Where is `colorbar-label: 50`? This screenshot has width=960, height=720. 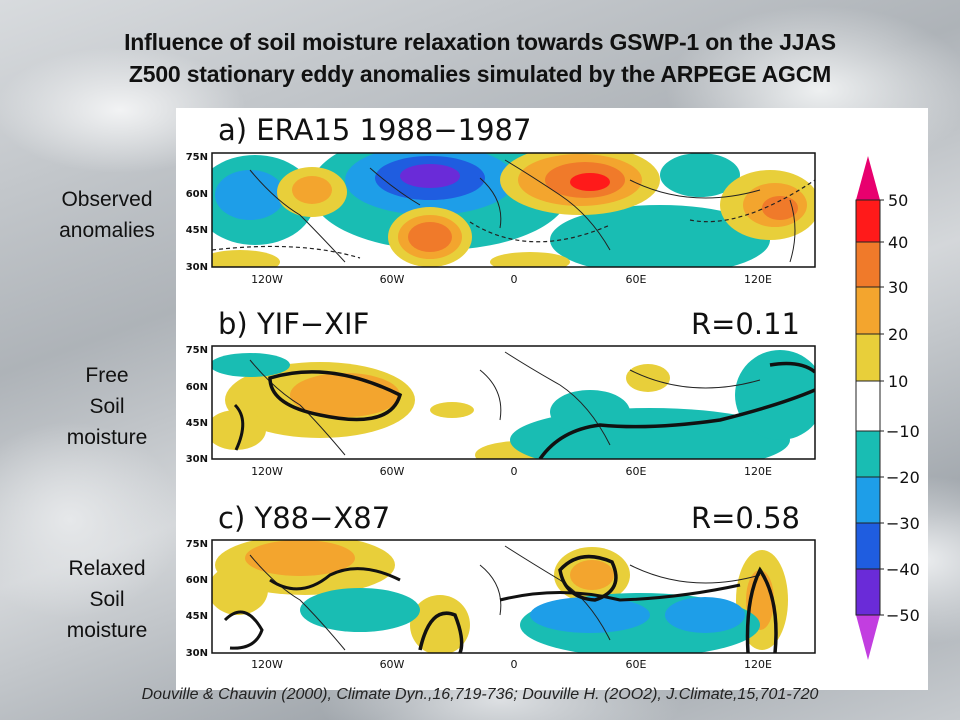 colorbar-label: 50 is located at coordinates (898, 200).